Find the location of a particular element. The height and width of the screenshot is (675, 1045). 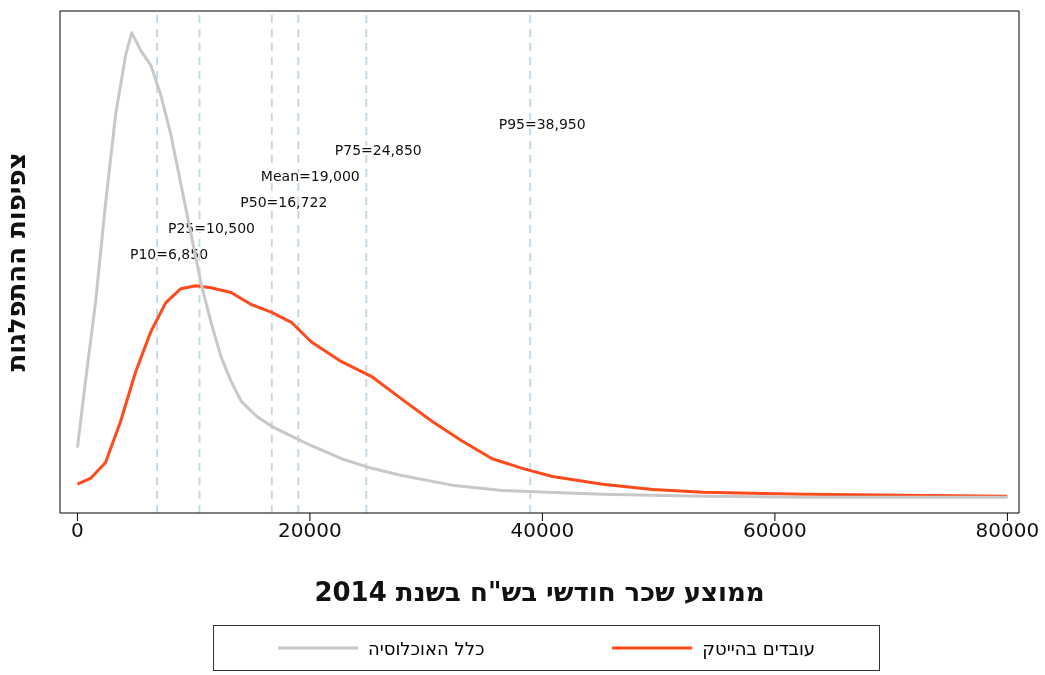

ref-line-label: P95=38,950 is located at coordinates (542, 124).